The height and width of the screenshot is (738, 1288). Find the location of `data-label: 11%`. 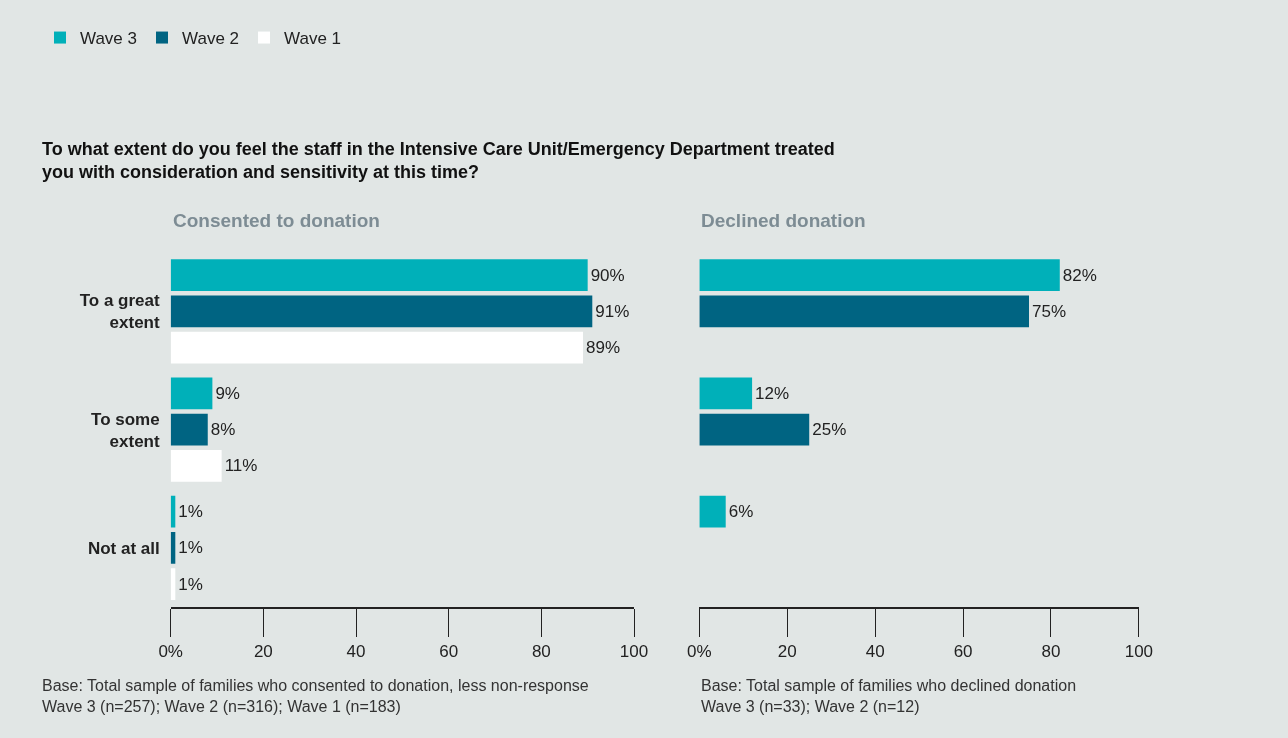

data-label: 11% is located at coordinates (241, 466).